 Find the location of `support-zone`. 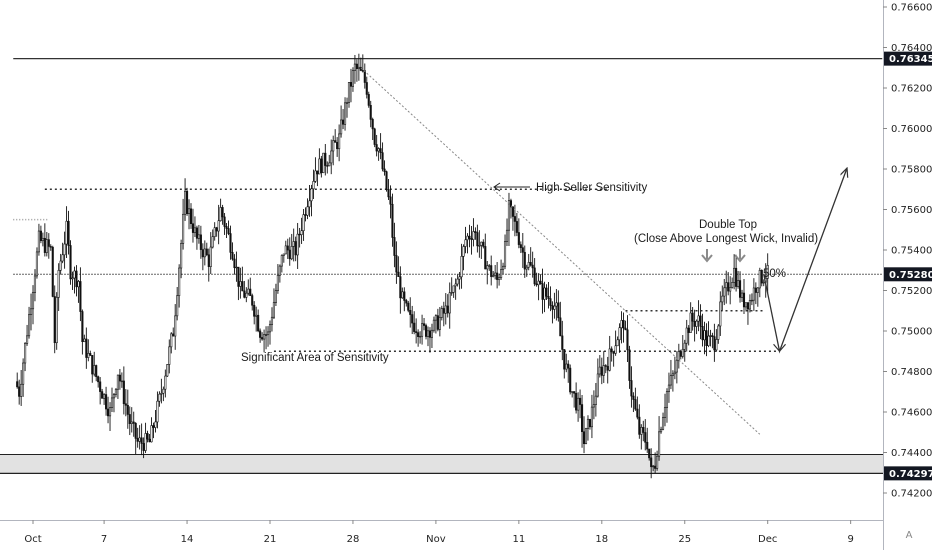

support-zone is located at coordinates (441, 464).